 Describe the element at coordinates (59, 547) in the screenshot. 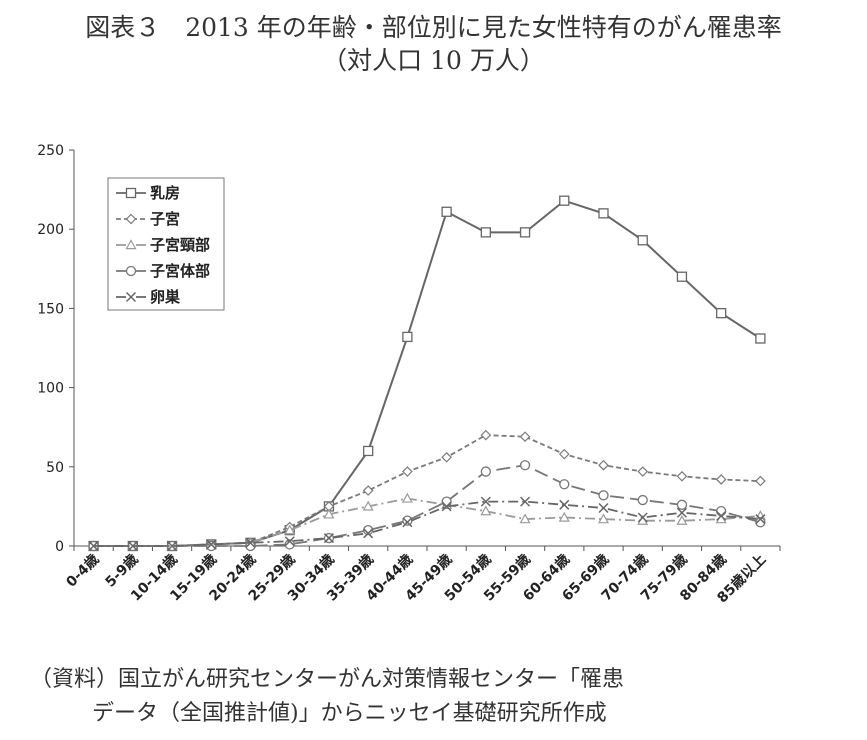

I see `y-tick-label: 0` at that location.